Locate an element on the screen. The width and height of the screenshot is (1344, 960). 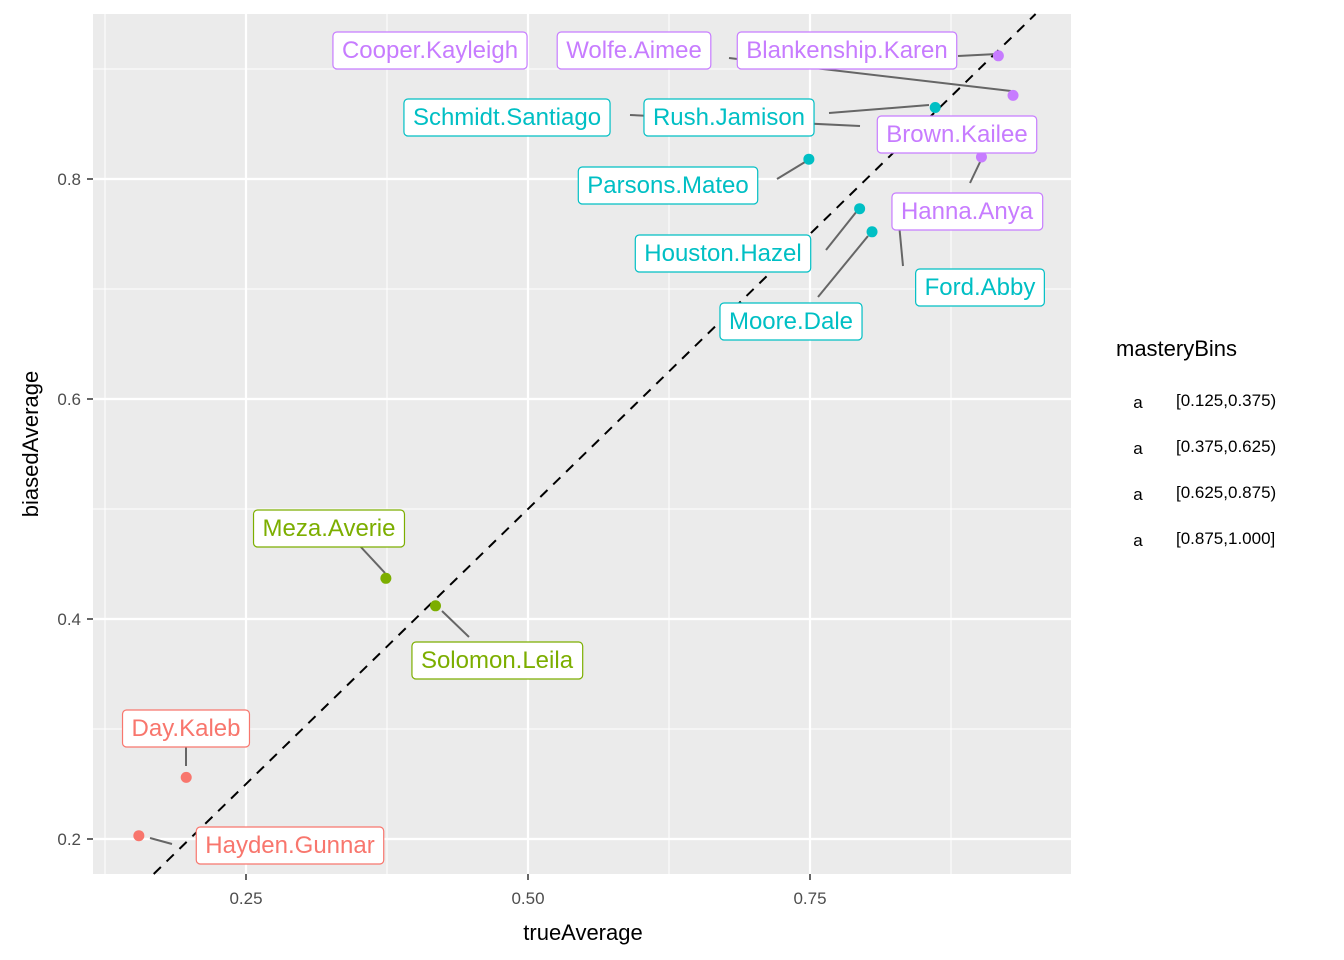
legend-label: [0.375,0.625) is located at coordinates (1226, 446).